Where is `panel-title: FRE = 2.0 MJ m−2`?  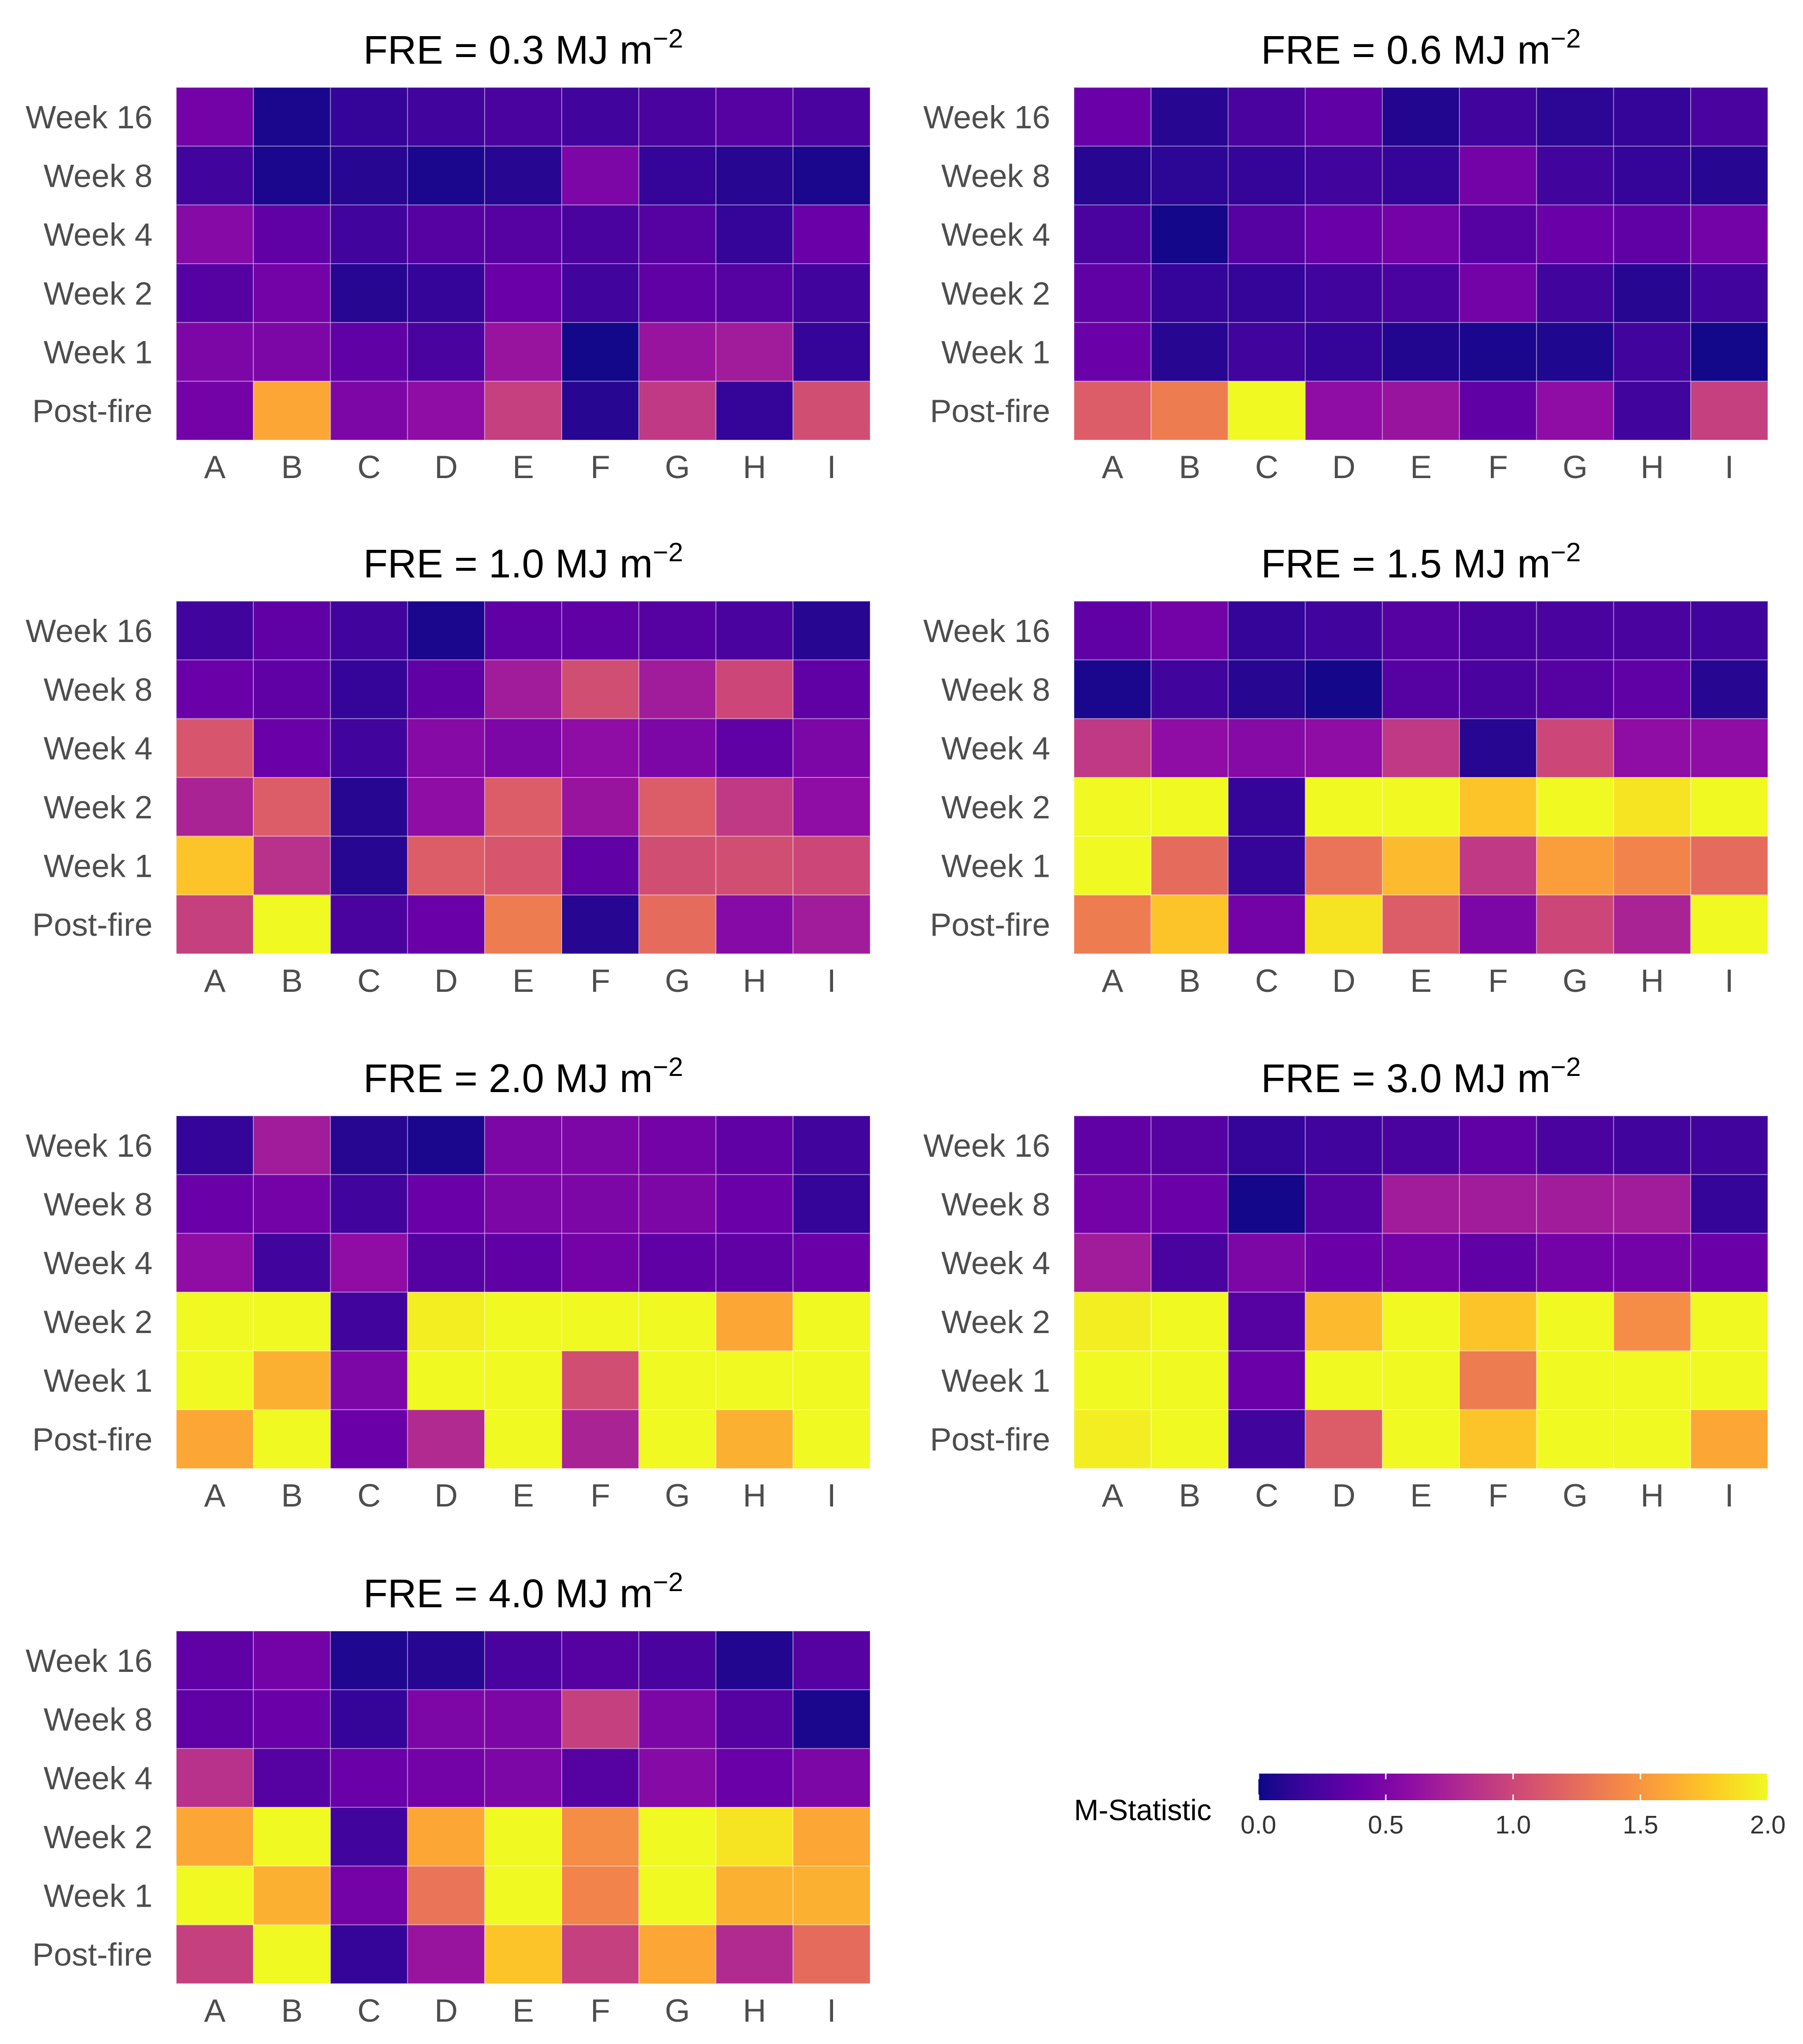
panel-title: FRE = 2.0 MJ m−2 is located at coordinates (523, 1076).